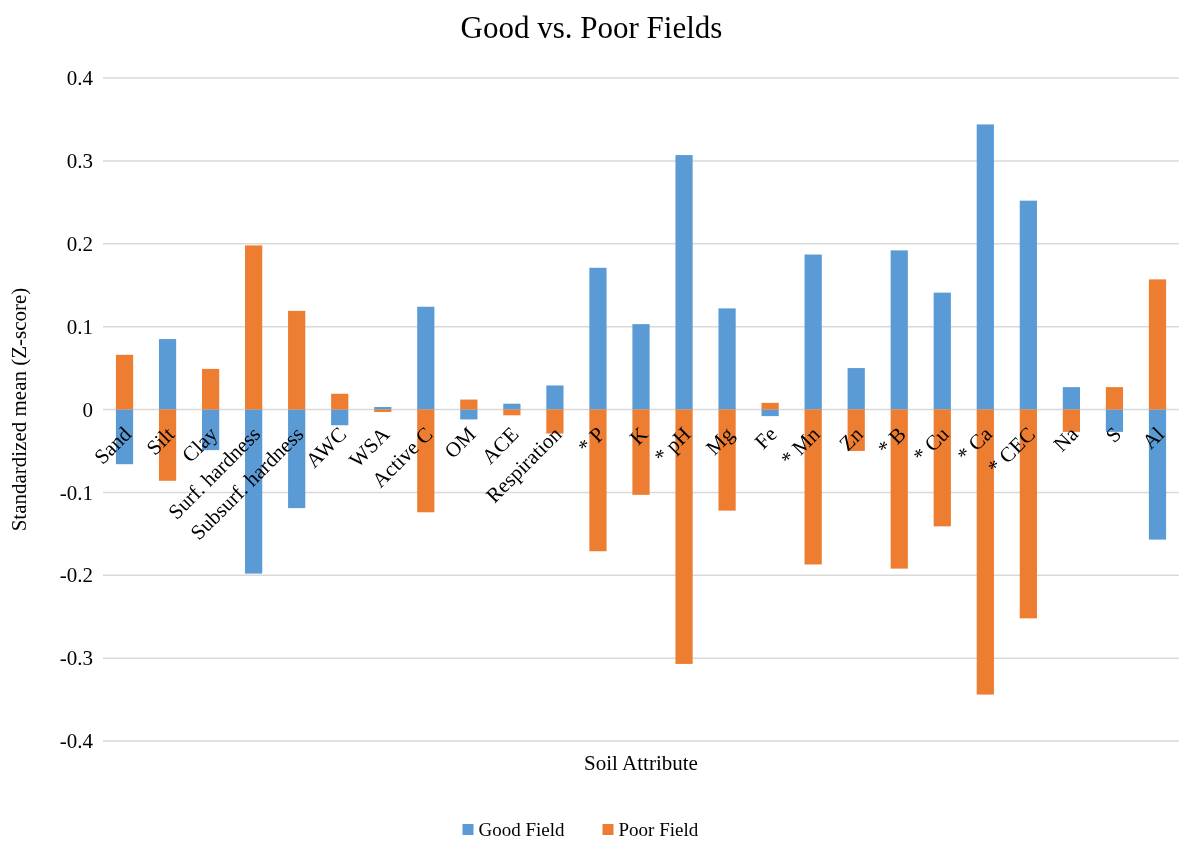 Image resolution: width=1183 pixels, height=842 pixels. Describe the element at coordinates (891, 441) in the screenshot. I see `x-tick-label: * B` at that location.